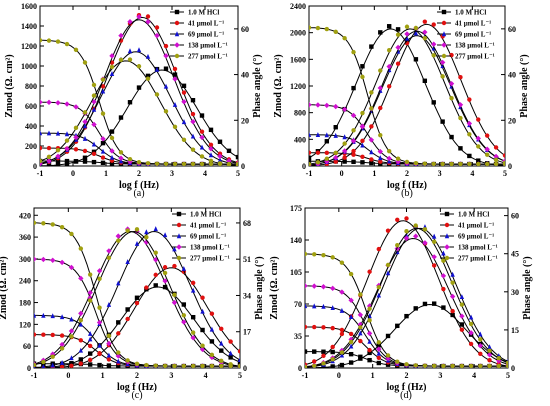 Image resolution: width=550 pixels, height=406 pixels. What do you see at coordinates (298, 86) in the screenshot?
I see `y-tick-label: 1200` at bounding box center [298, 86].